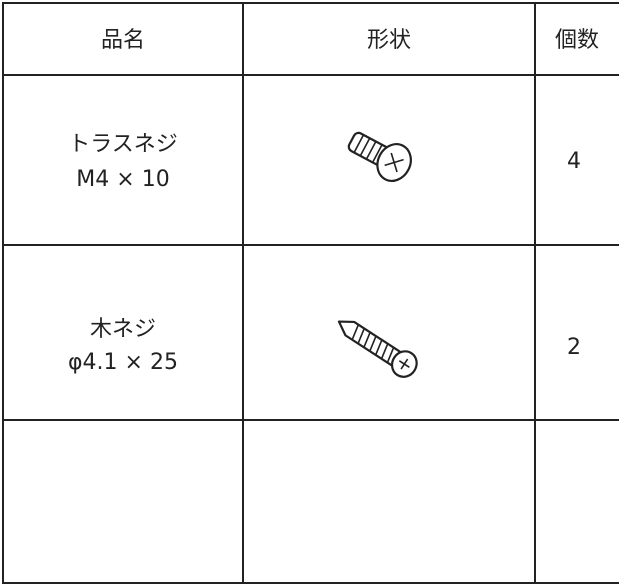 This screenshot has width=619, height=585. Describe the element at coordinates (379, 156) in the screenshot. I see `truss-screw-icon` at that location.